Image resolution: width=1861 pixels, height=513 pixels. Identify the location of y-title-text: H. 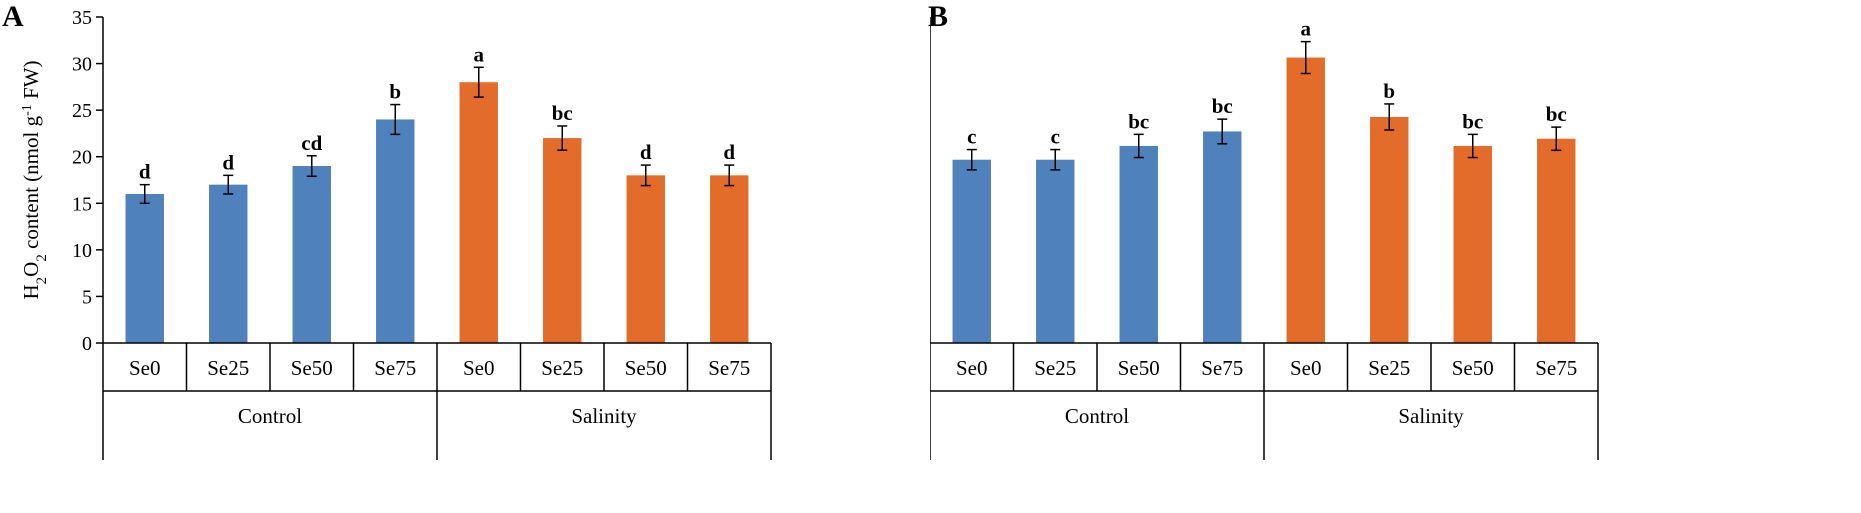
(31, 291).